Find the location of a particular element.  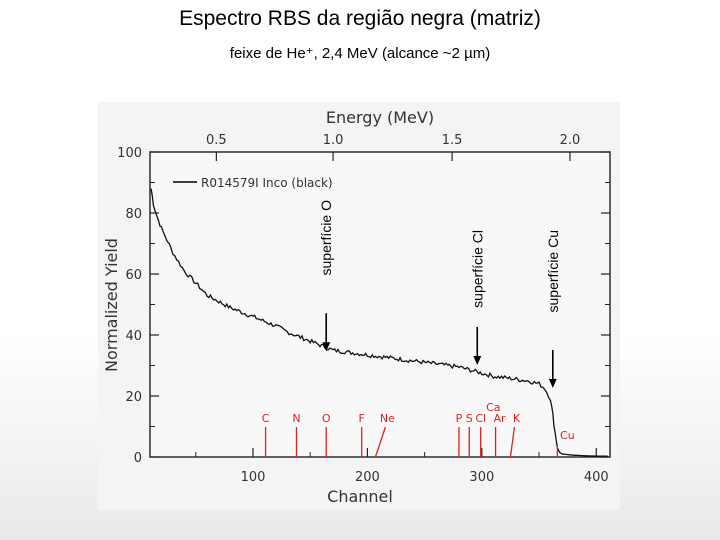

element-label-k: K is located at coordinates (517, 418).